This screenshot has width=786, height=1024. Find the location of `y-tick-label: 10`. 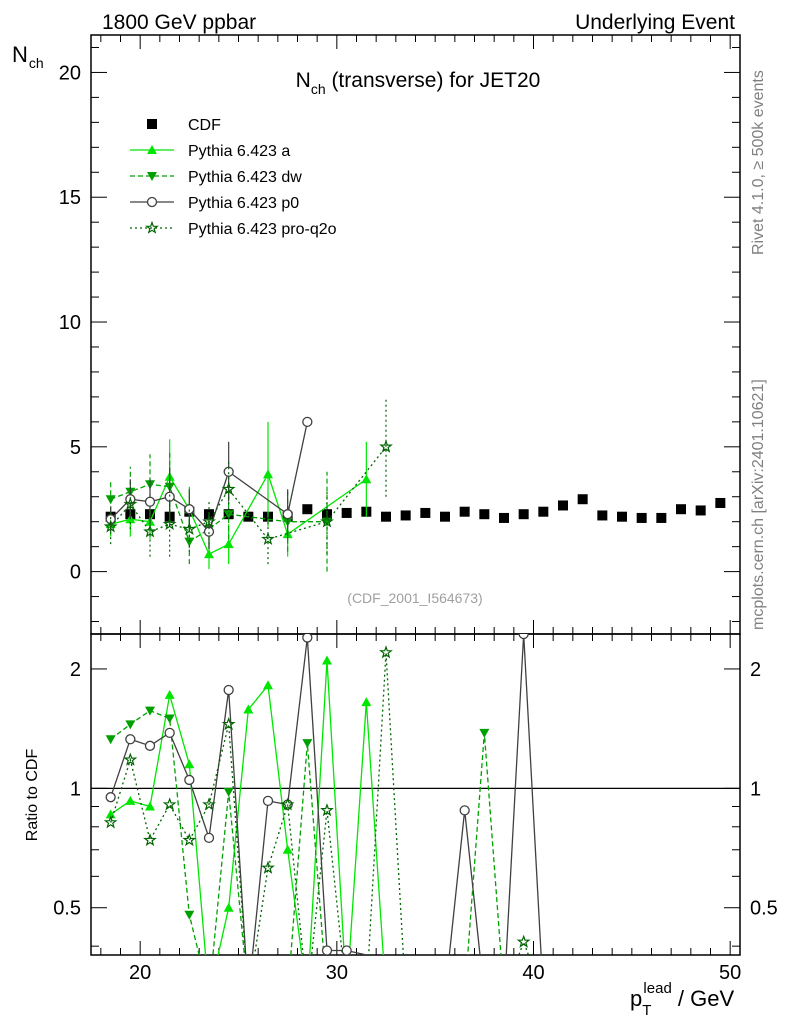

y-tick-label: 10 is located at coordinates (70, 323).